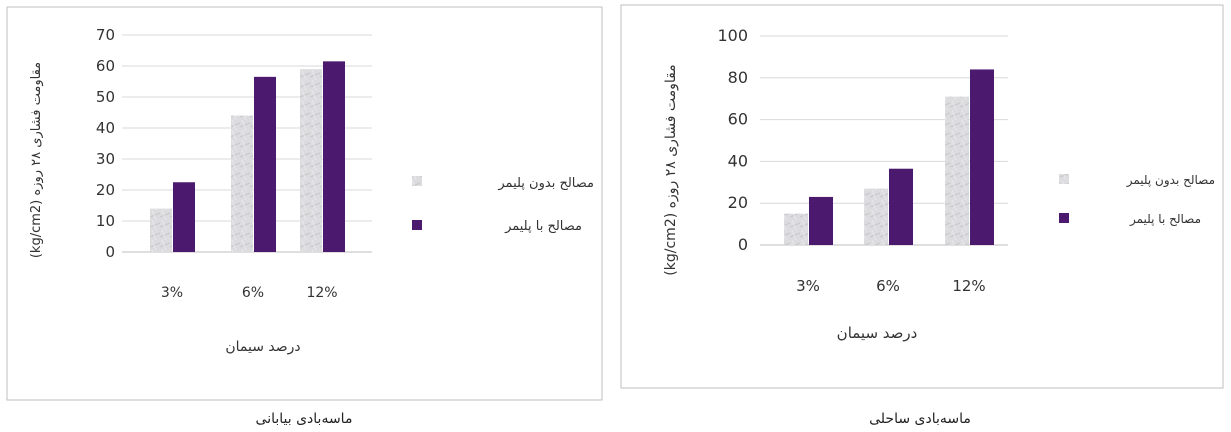 This screenshot has width=1231, height=432. Describe the element at coordinates (105, 159) in the screenshot. I see `y-tick-label: 30` at that location.